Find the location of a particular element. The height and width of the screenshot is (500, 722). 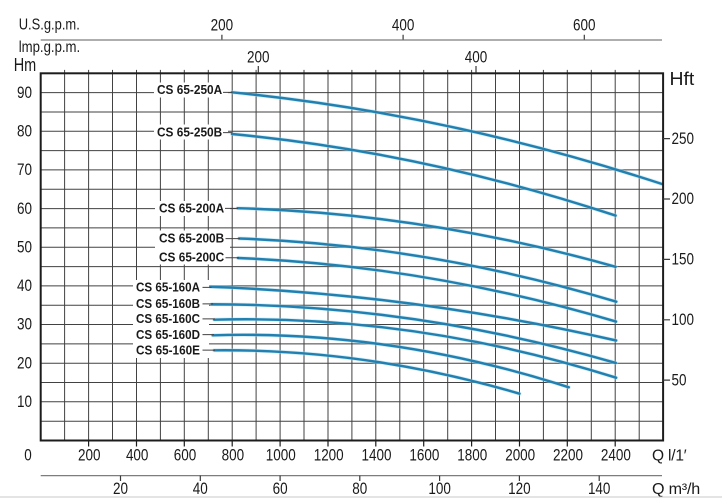

svg-text: 2200 is located at coordinates (568, 455).